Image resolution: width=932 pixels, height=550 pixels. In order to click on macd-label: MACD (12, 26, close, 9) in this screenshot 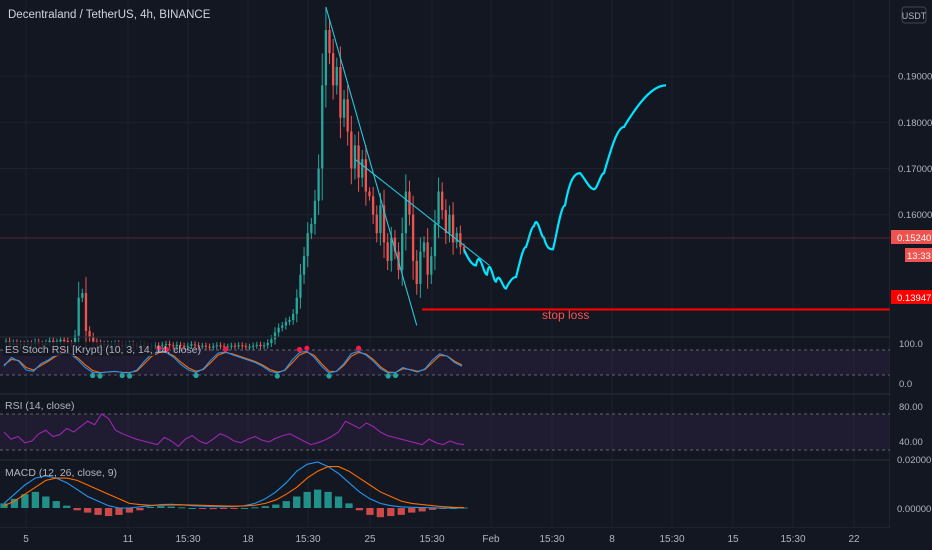, I will do `click(61, 473)`.